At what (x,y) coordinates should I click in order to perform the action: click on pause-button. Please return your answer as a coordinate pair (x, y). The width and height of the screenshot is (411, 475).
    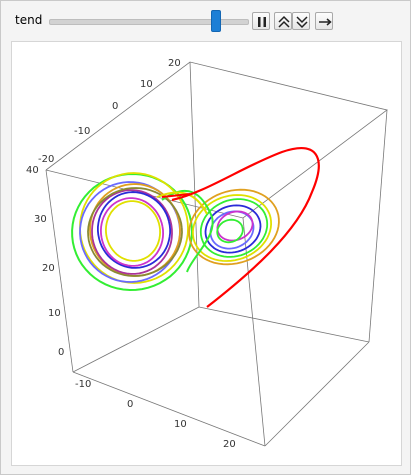
    Looking at the image, I should click on (261, 21).